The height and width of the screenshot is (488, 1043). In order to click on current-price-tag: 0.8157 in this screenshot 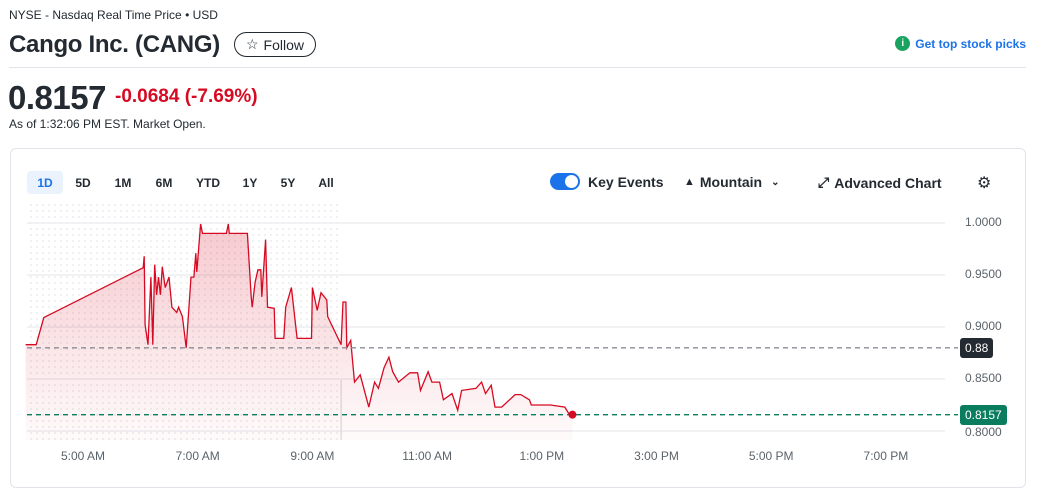, I will do `click(983, 414)`.